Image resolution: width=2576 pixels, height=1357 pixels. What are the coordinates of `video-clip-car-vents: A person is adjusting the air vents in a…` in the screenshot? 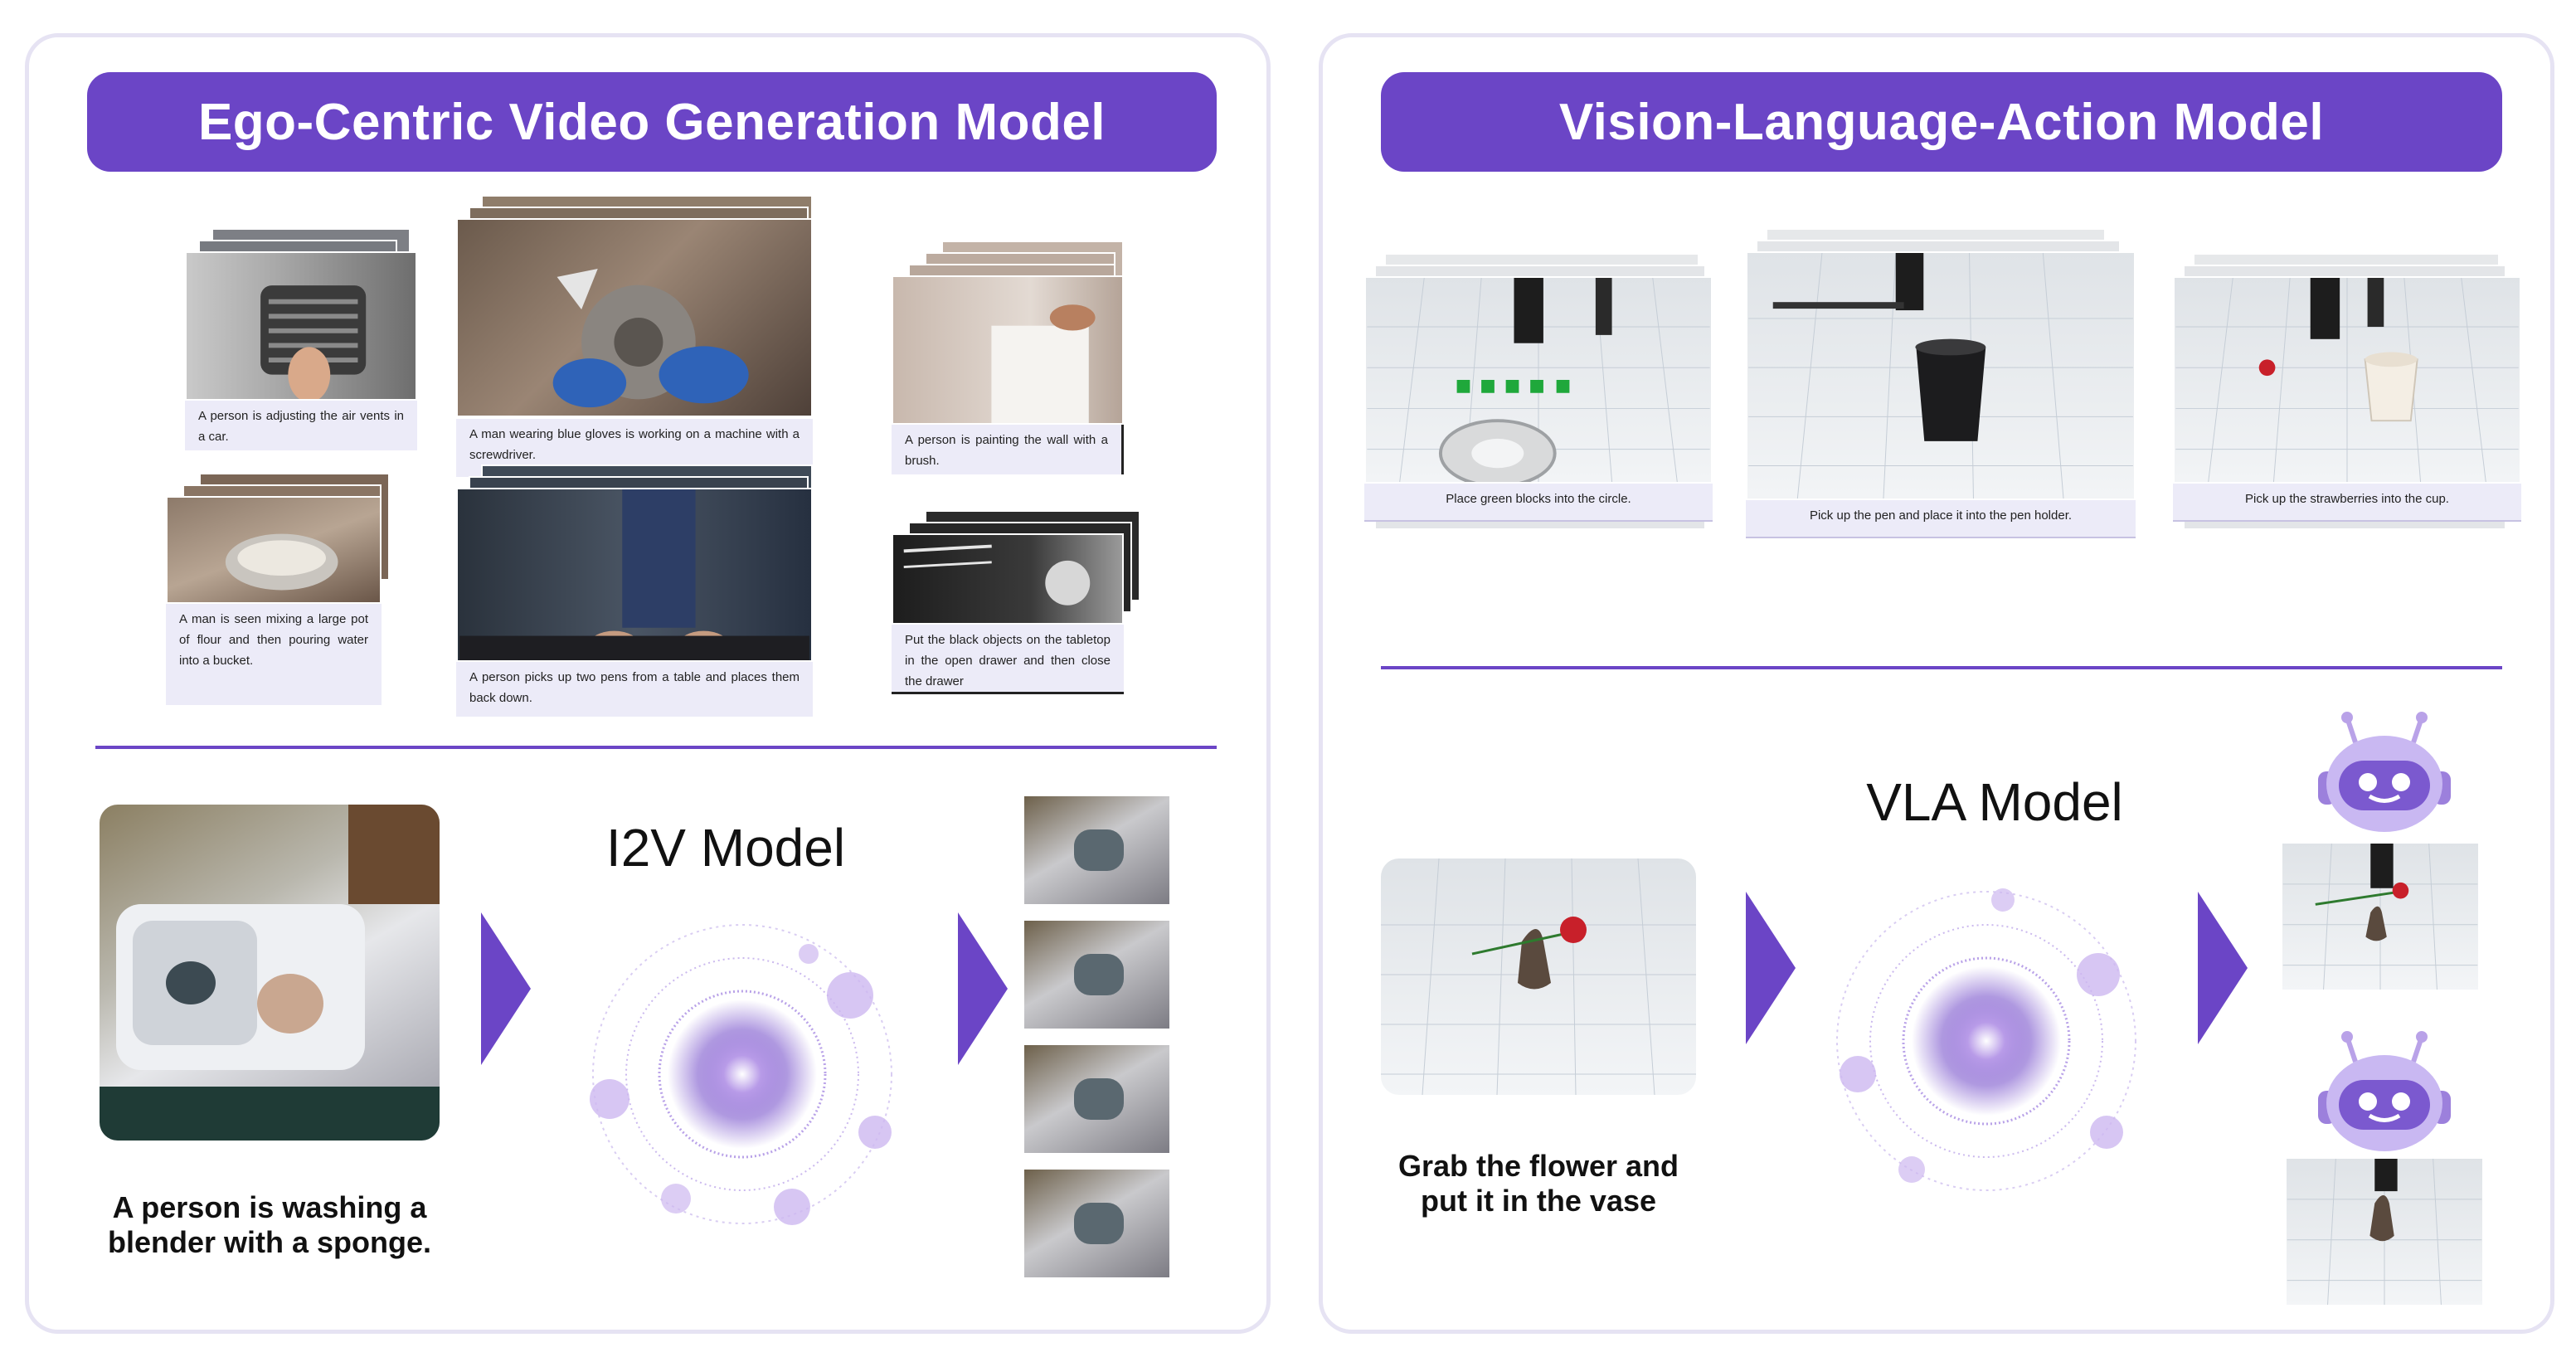 It's located at (298, 348).